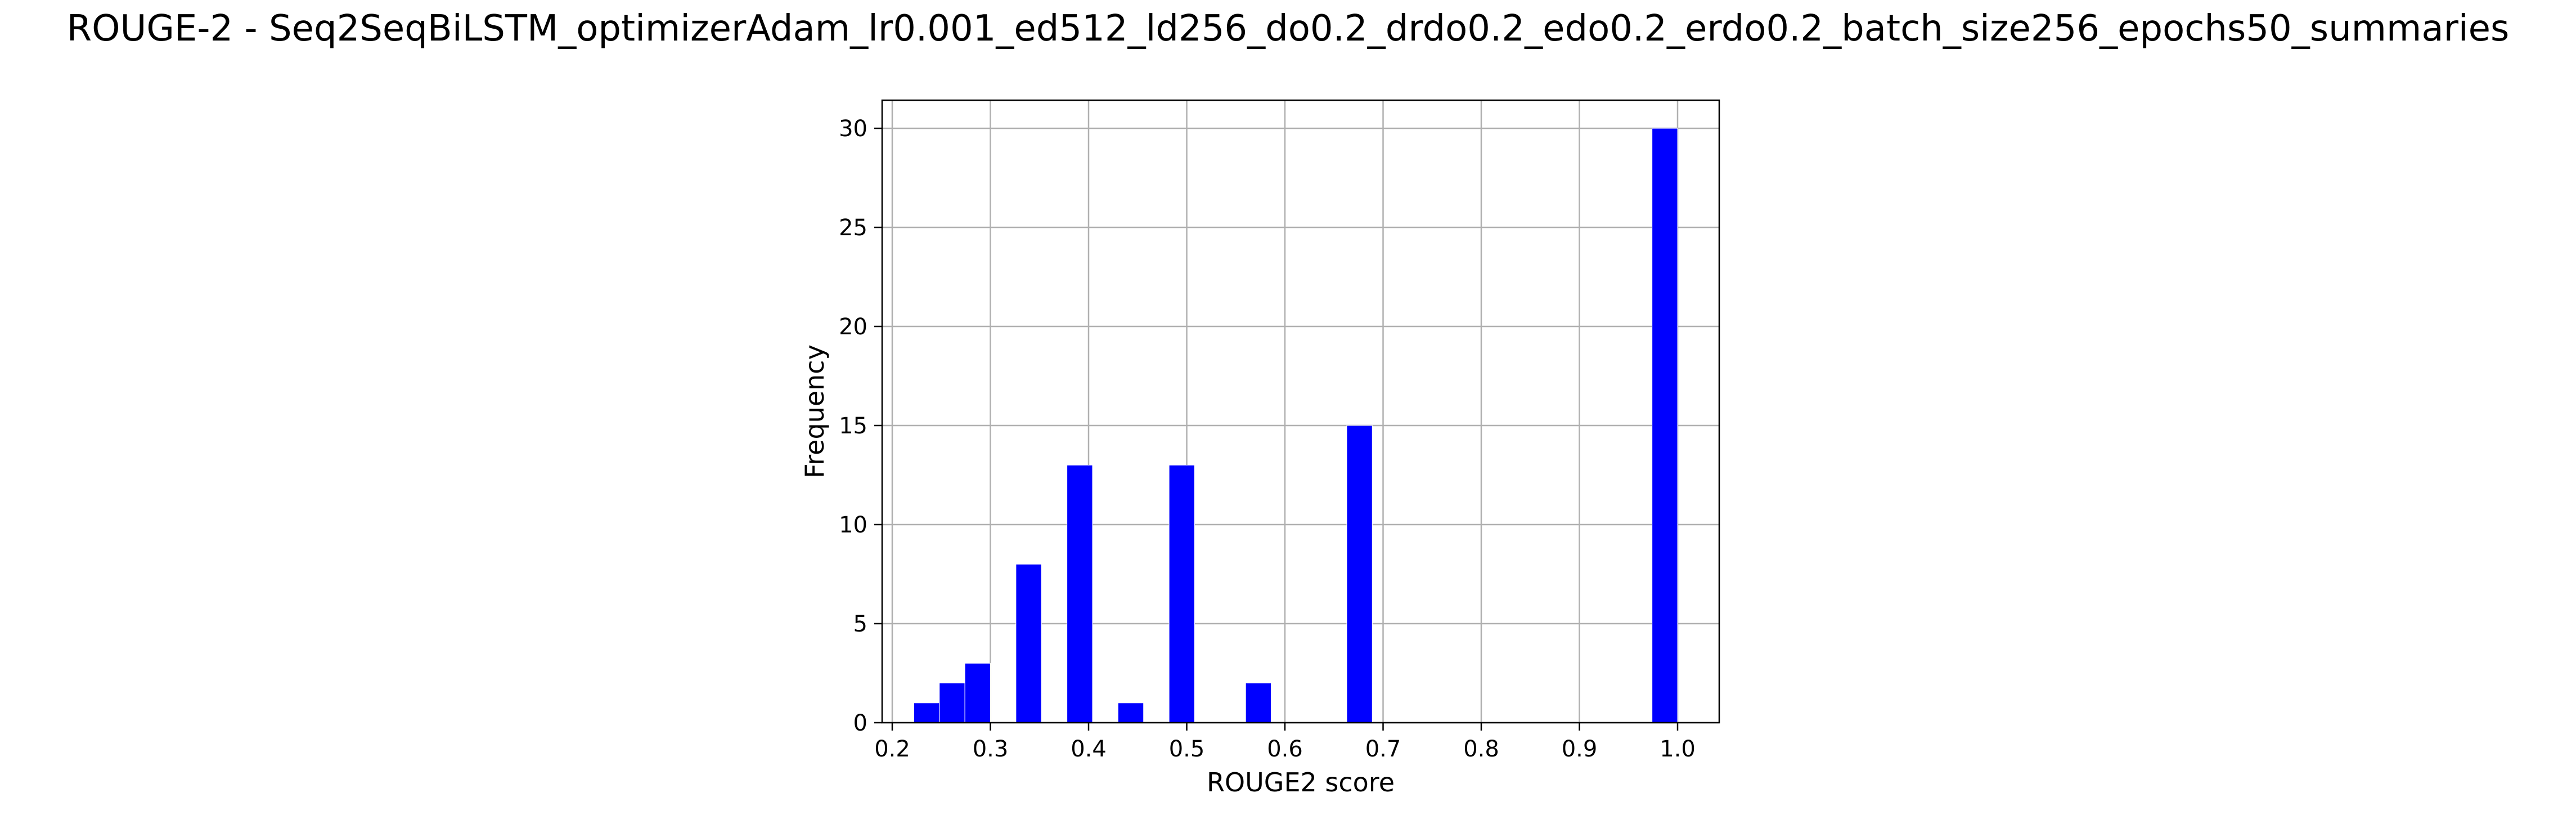 The image size is (2576, 815). I want to click on x-tick-label: 0.9, so click(1580, 749).